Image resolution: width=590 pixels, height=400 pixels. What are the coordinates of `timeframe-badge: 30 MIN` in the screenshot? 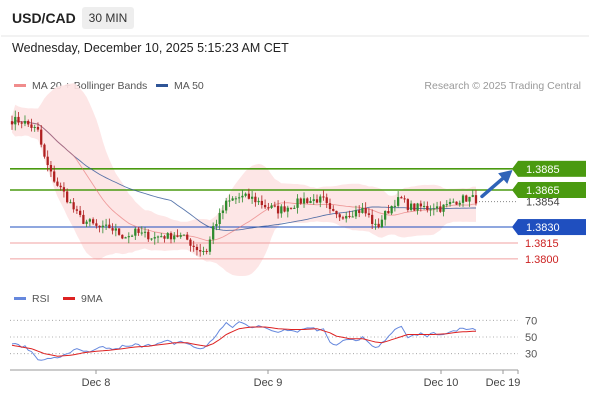 It's located at (108, 18).